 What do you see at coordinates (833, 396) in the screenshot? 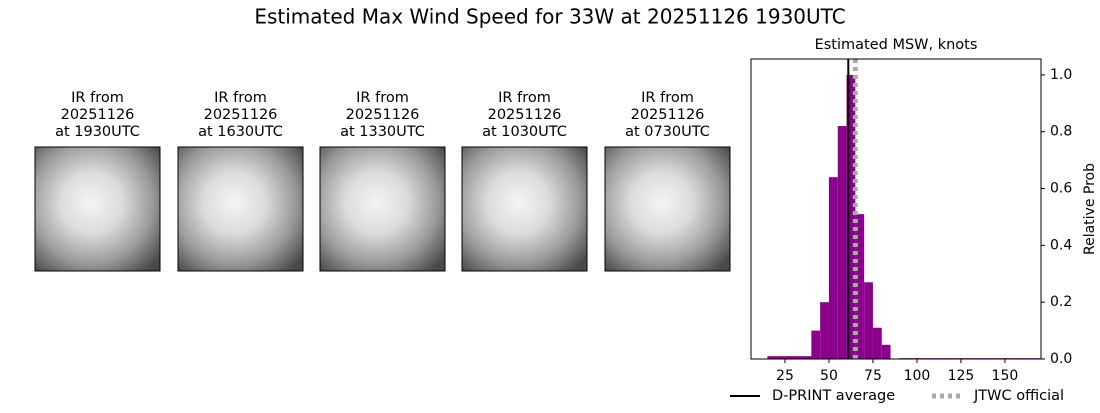
I see `legend-label: D-PRINT average` at bounding box center [833, 396].